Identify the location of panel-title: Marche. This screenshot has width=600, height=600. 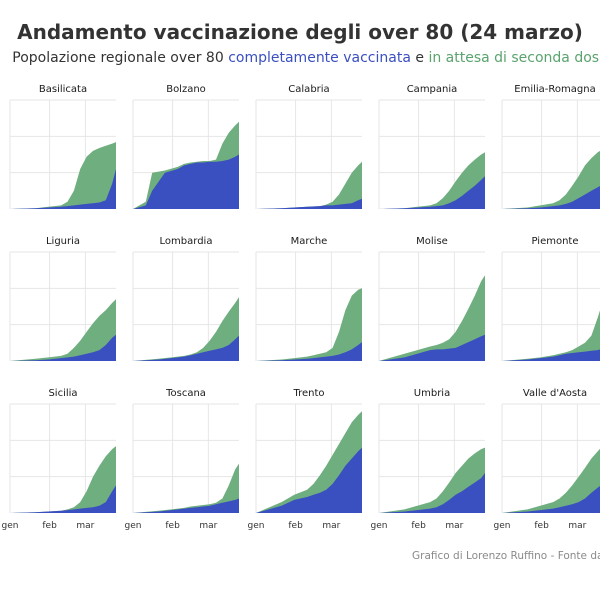
(309, 241).